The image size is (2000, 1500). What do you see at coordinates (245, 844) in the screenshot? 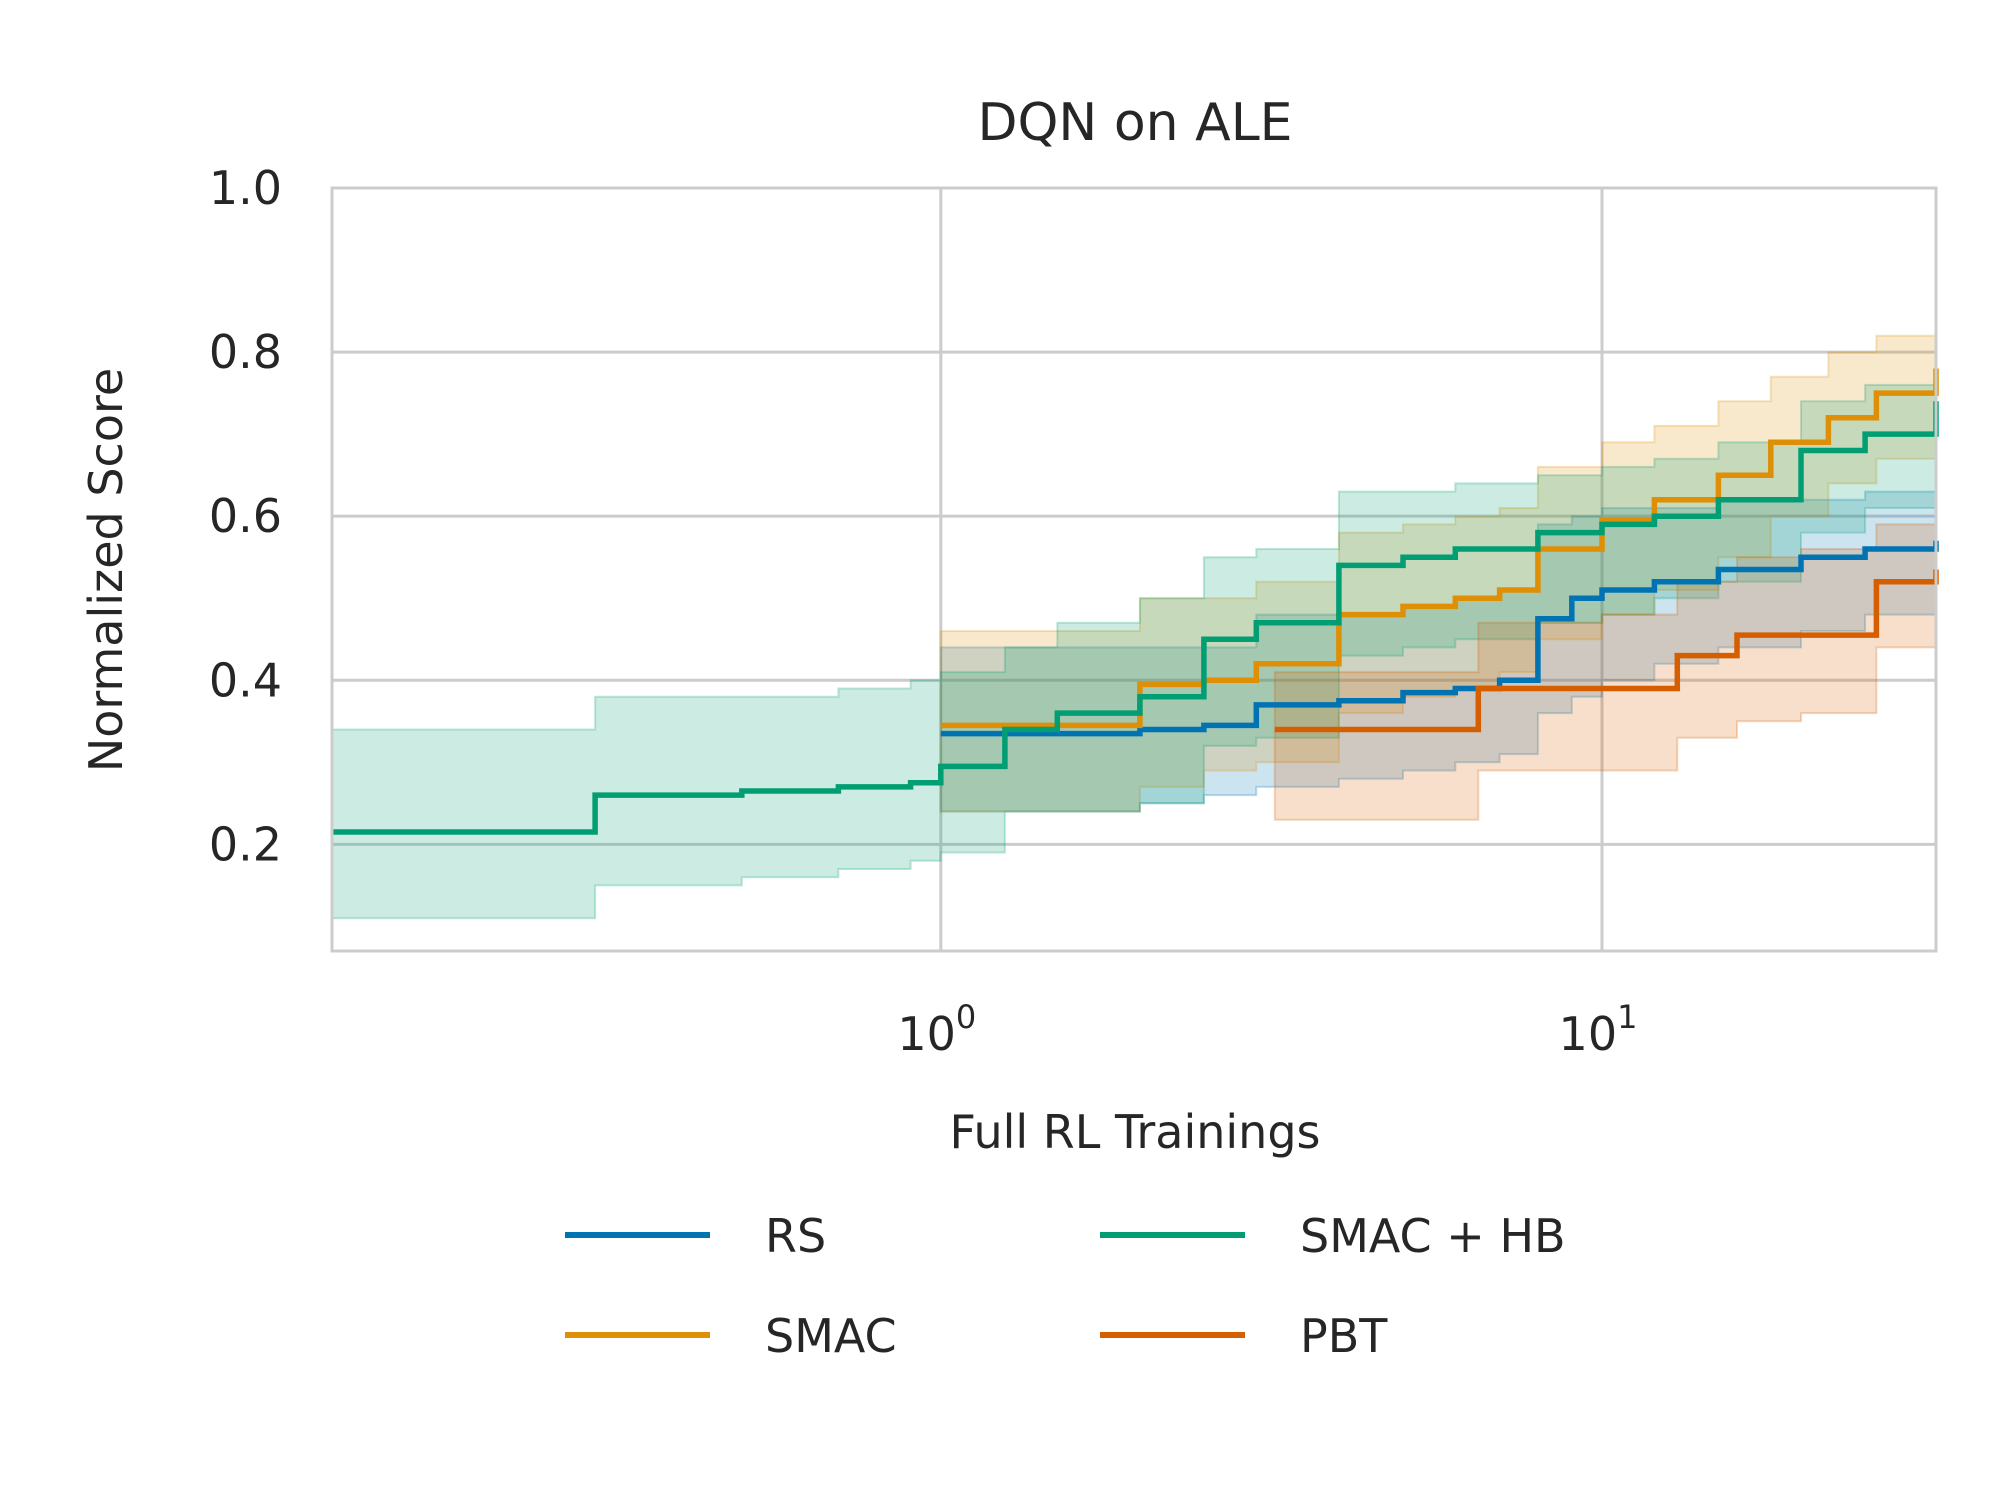
I see `y-tick-label: 0.2` at bounding box center [245, 844].